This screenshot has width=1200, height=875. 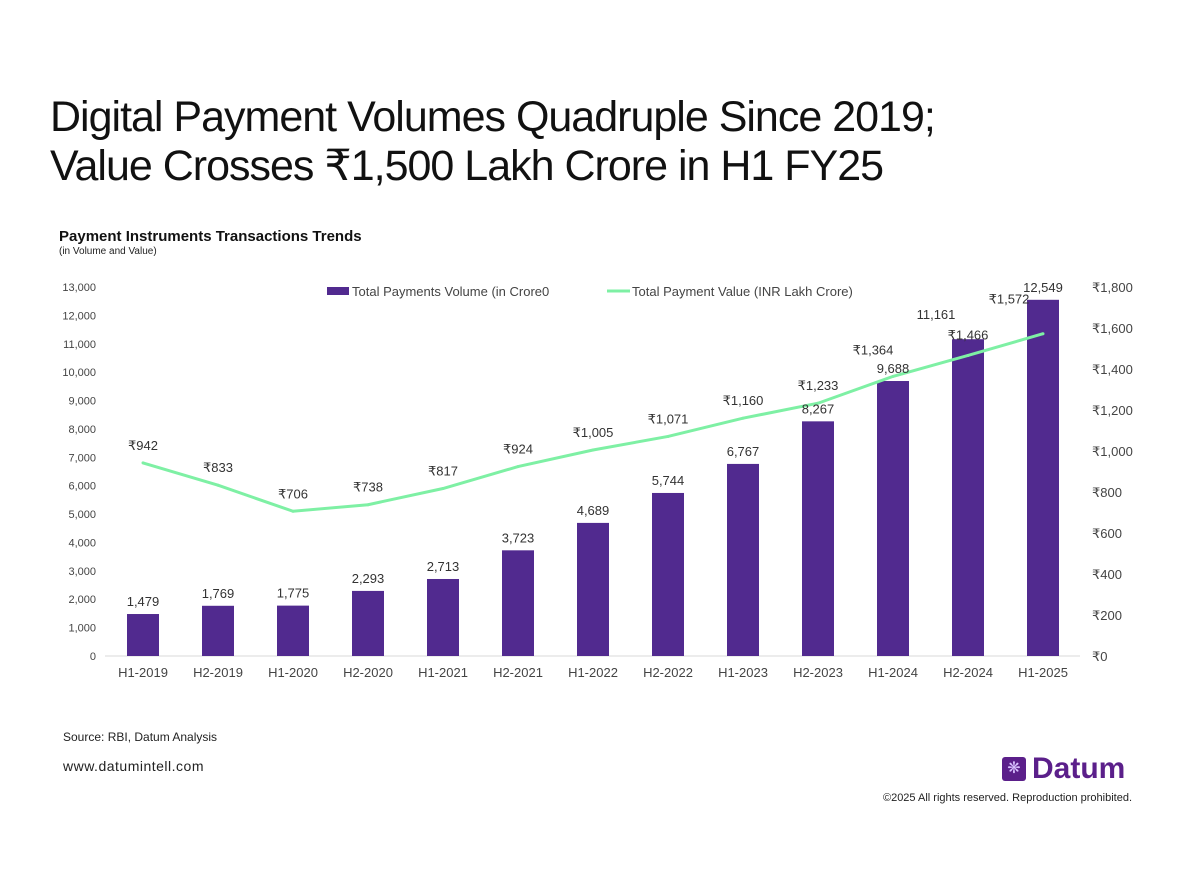 What do you see at coordinates (143, 672) in the screenshot?
I see `x-tick-label: H1-2019` at bounding box center [143, 672].